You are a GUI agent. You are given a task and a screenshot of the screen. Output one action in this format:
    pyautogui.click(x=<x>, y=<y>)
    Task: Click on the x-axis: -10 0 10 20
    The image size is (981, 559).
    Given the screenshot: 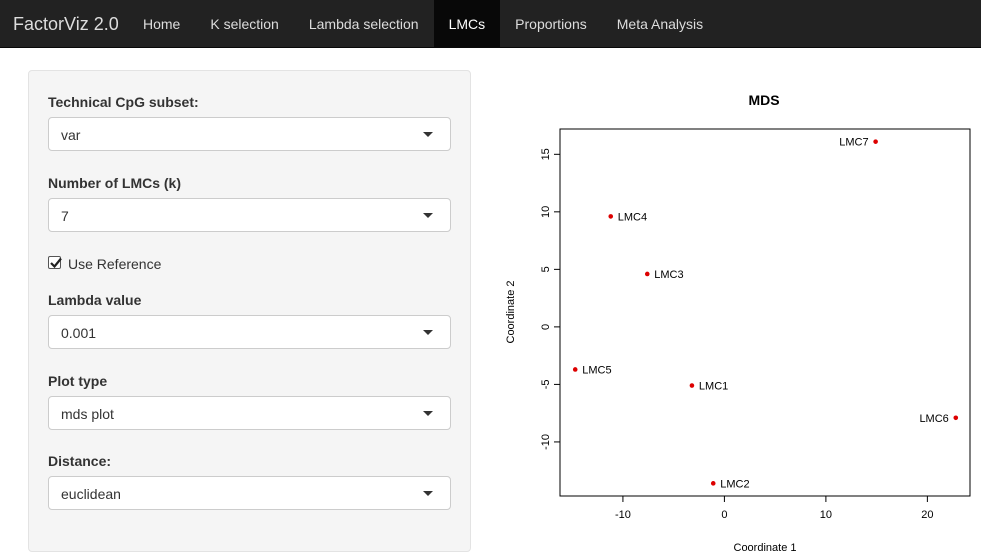 What is the action you would take?
    pyautogui.click(x=774, y=508)
    